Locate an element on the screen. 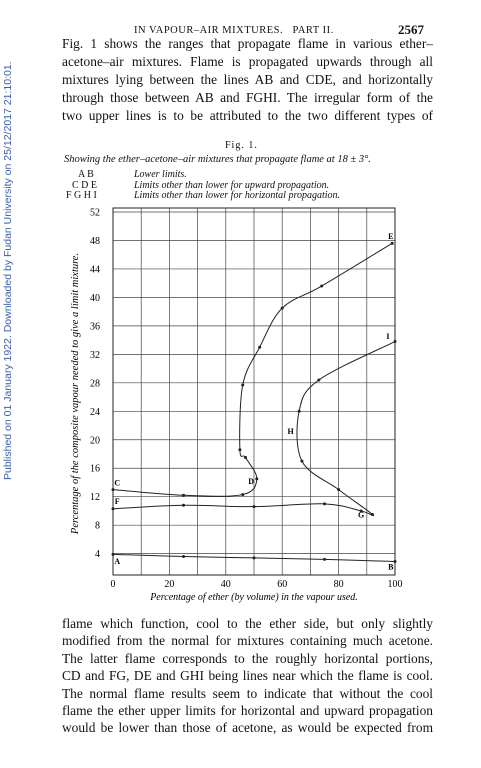 The width and height of the screenshot is (481, 768). y-tick-label: 28 is located at coordinates (95, 383).